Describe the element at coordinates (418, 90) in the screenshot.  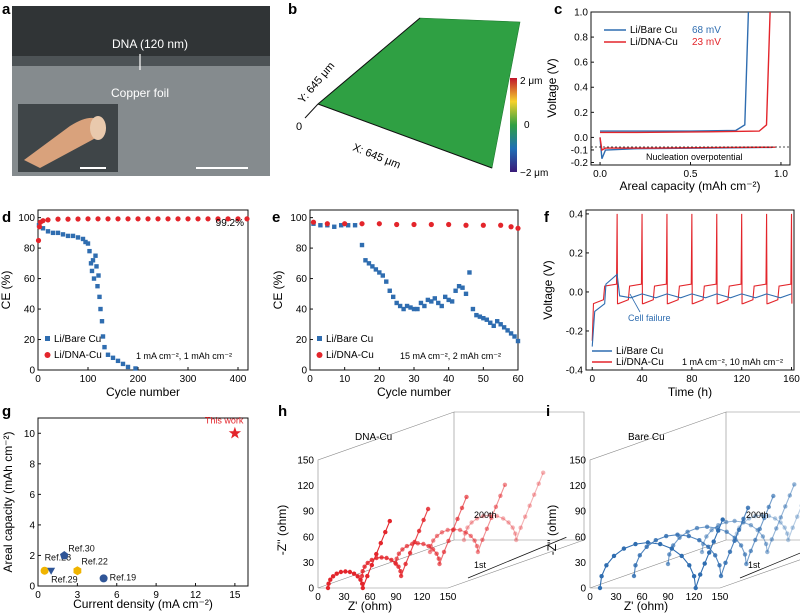
I see `panel-b: b Y: 645 μm X: 645 μm 0 2 μm 0 −2 μm` at that location.